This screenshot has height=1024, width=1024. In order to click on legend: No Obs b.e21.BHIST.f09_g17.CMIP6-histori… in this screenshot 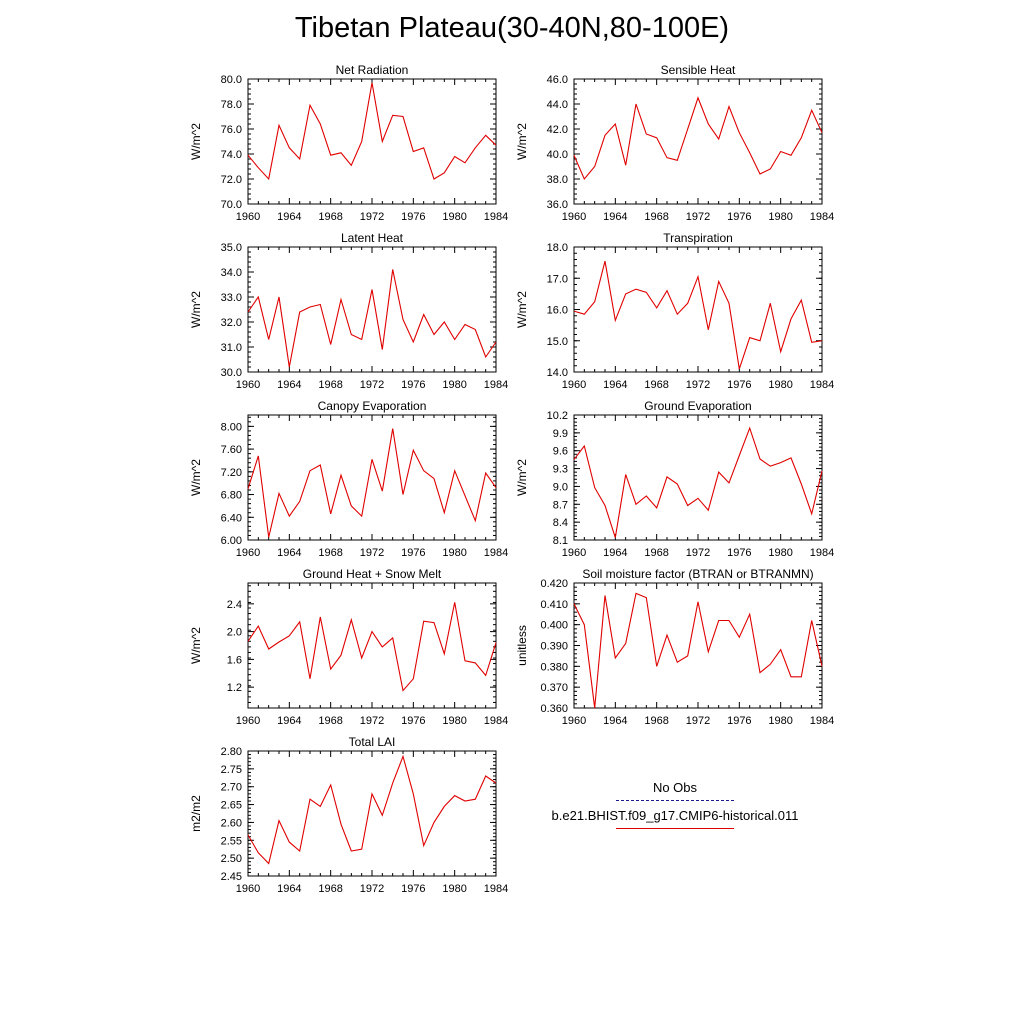, I will do `click(675, 808)`.